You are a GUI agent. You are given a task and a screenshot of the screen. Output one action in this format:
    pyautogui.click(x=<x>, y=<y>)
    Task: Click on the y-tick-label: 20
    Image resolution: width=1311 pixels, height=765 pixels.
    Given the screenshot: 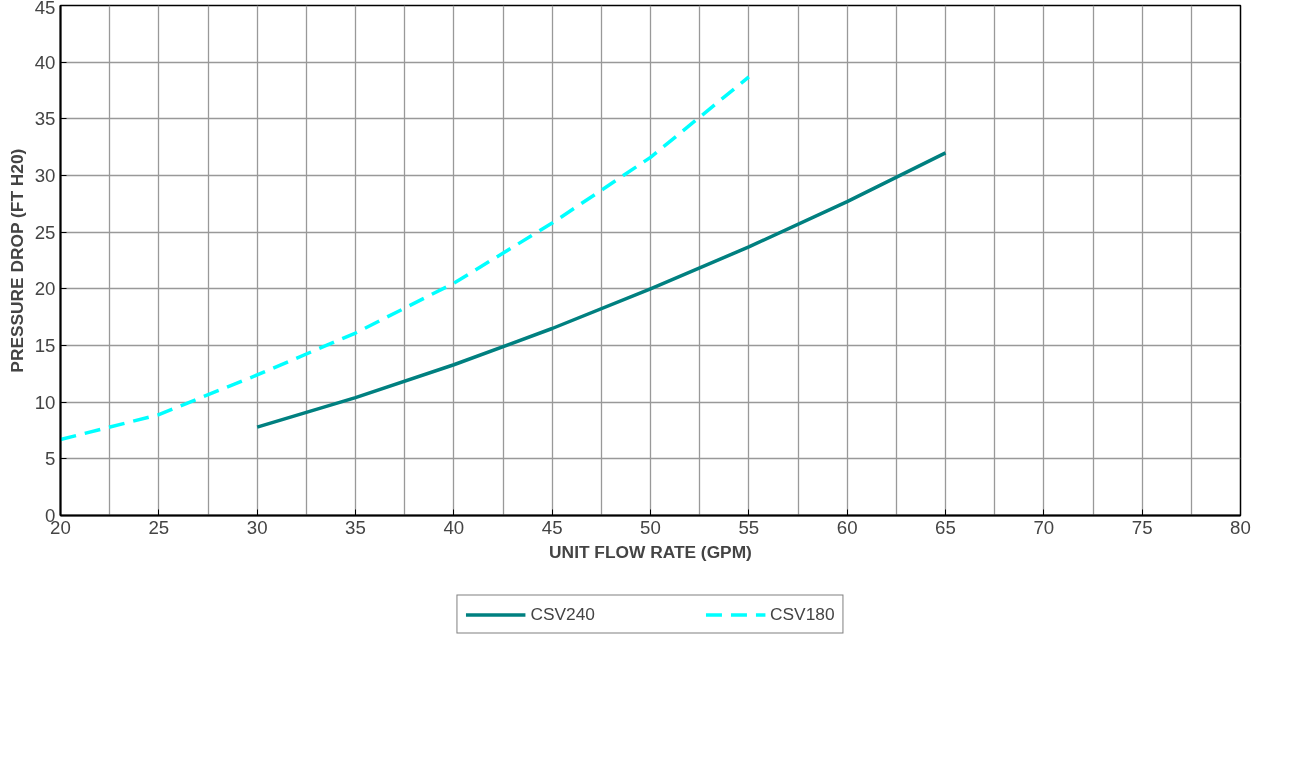 What is the action you would take?
    pyautogui.click(x=45, y=289)
    